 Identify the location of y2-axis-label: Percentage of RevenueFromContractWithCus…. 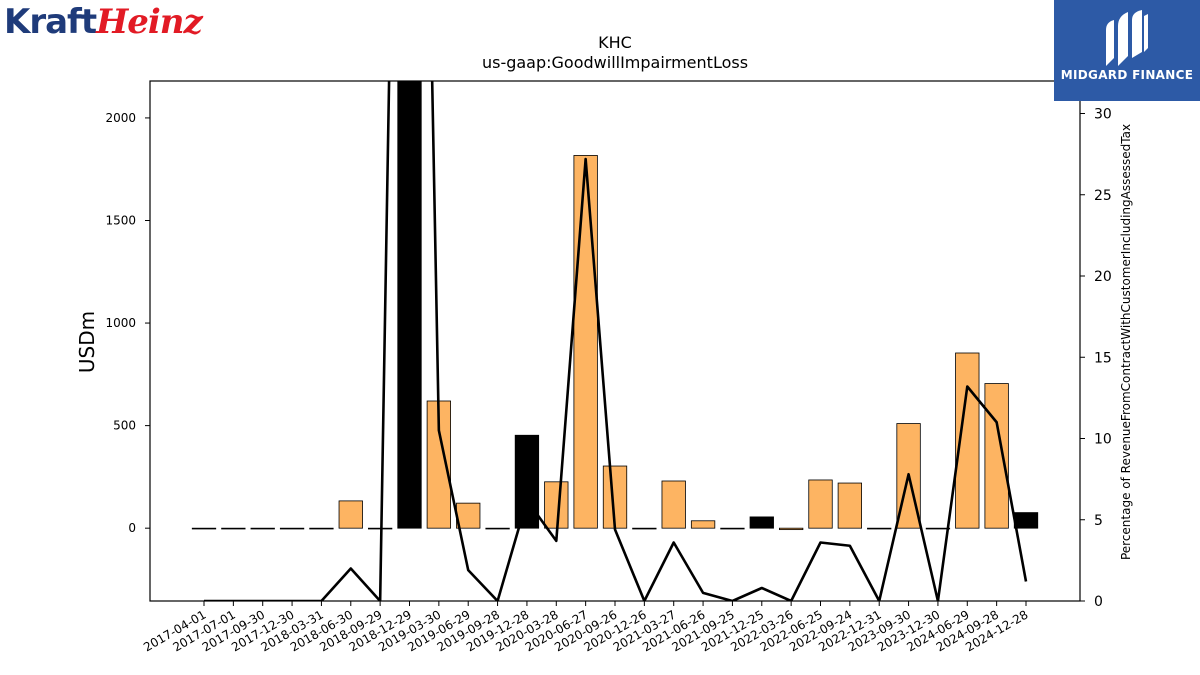
(1126, 342).